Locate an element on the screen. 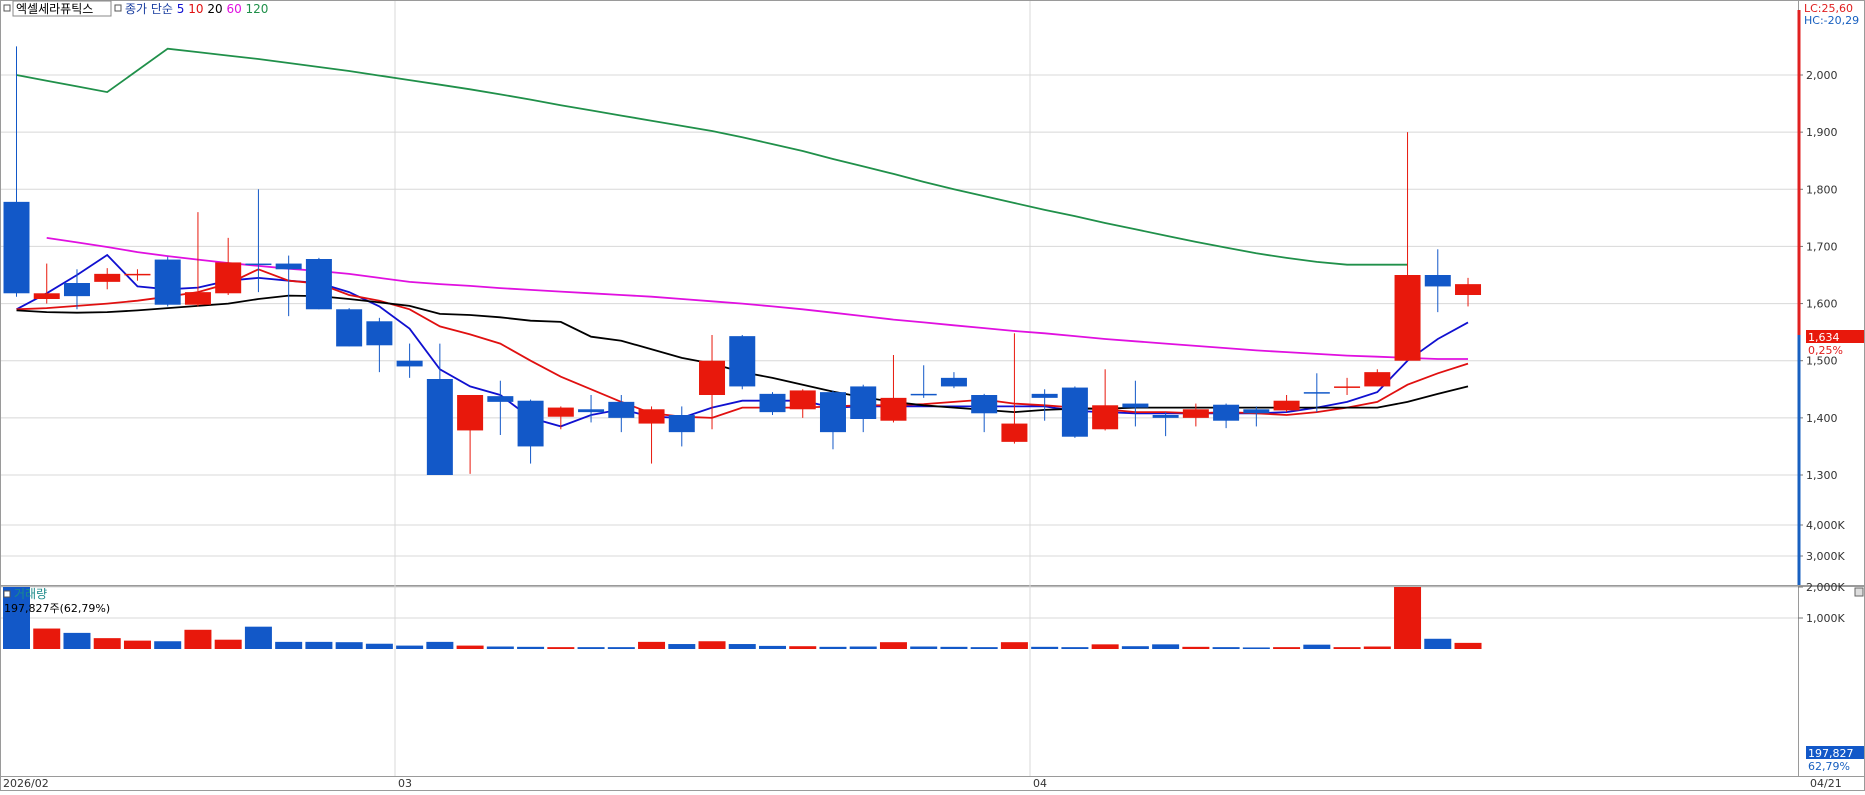 The height and width of the screenshot is (795, 1865). current-price-marker: 1,634 0,25% is located at coordinates (1835, 343).